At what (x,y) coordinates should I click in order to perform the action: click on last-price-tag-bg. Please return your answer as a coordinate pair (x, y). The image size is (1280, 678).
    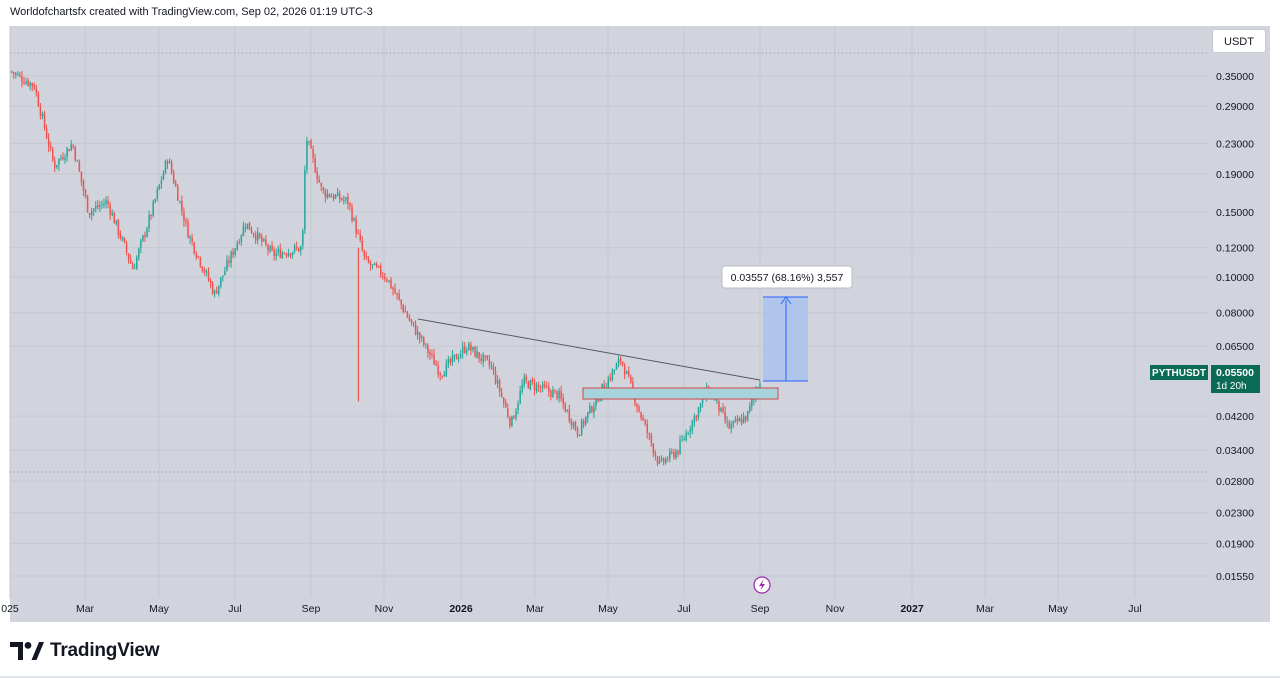
    Looking at the image, I should click on (1235, 379).